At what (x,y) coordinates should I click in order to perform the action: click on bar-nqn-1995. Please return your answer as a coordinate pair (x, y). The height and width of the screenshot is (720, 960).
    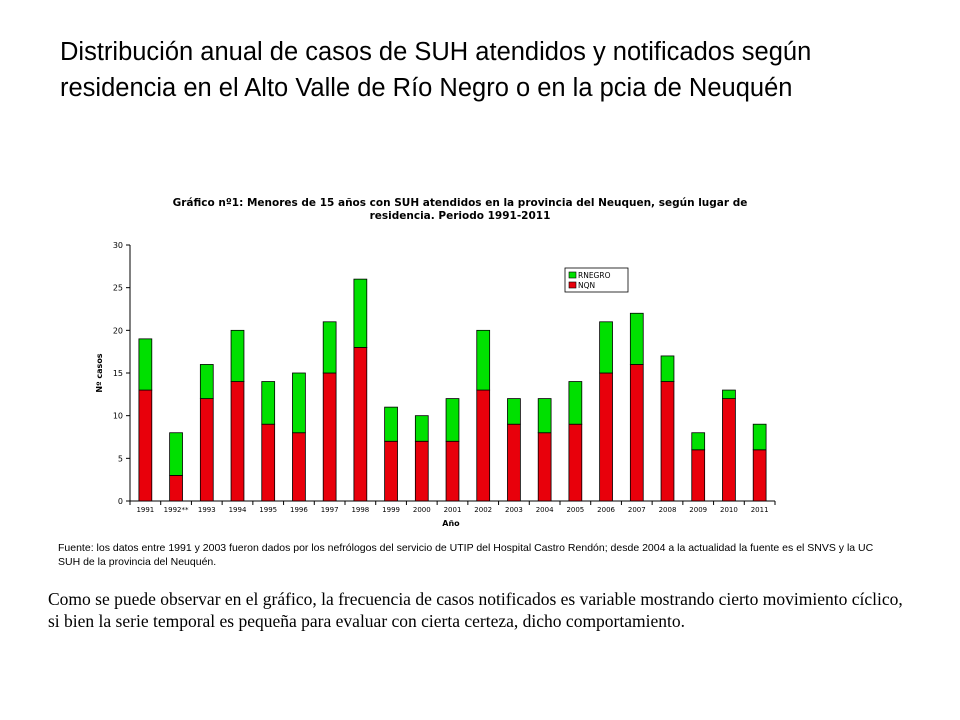
    Looking at the image, I should click on (268, 462).